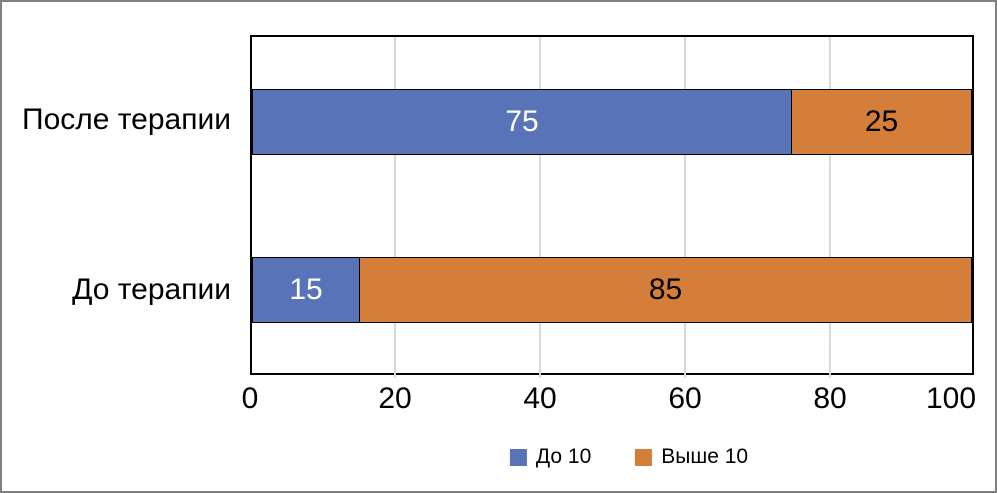  Describe the element at coordinates (518, 457) in the screenshot. I see `legend-swatch-do10` at that location.